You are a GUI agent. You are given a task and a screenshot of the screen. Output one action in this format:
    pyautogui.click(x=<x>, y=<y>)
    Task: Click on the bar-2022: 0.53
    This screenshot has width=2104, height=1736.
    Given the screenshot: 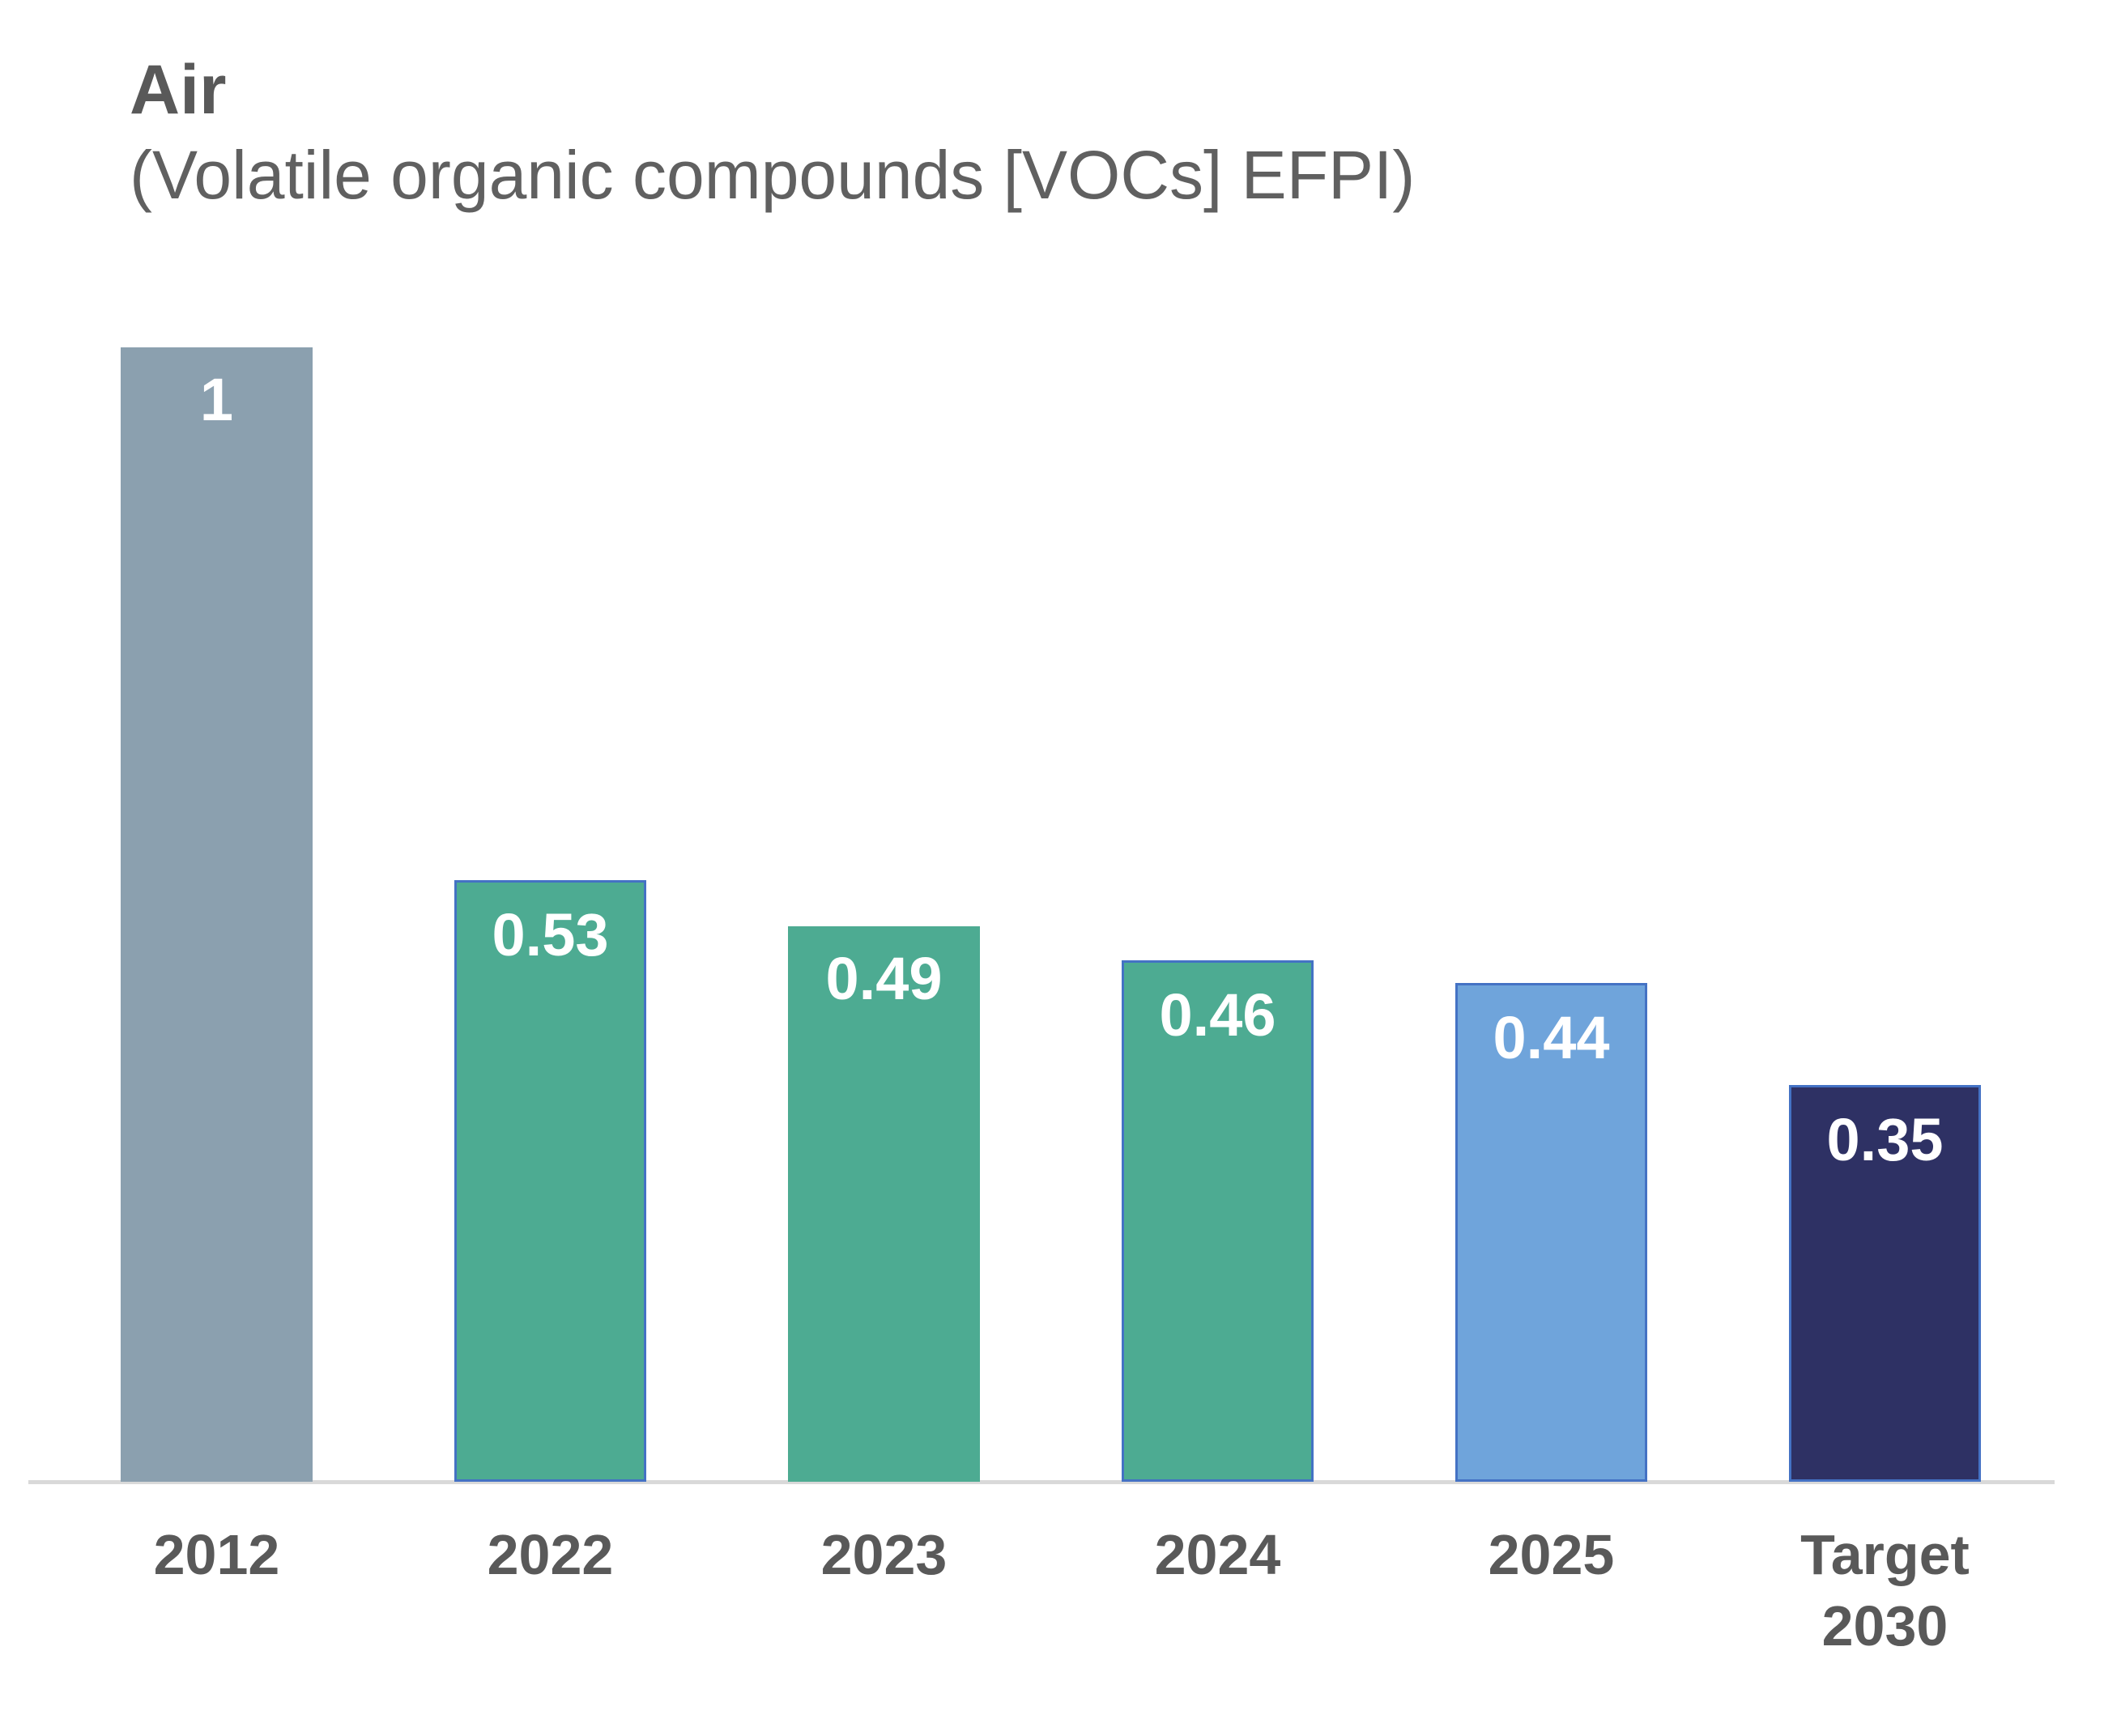 What is the action you would take?
    pyautogui.click(x=550, y=1181)
    